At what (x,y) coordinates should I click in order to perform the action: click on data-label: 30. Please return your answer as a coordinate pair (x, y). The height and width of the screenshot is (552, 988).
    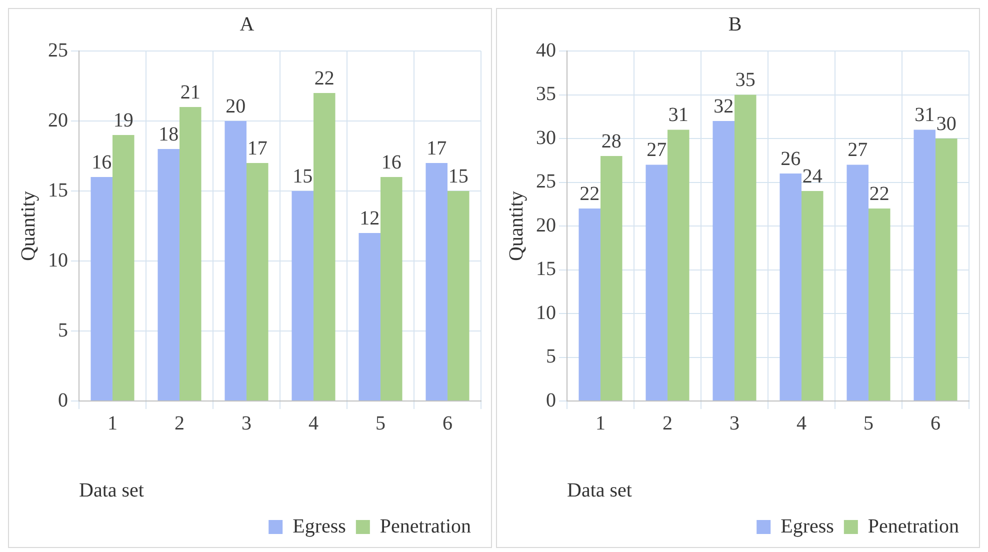
    Looking at the image, I should click on (946, 123).